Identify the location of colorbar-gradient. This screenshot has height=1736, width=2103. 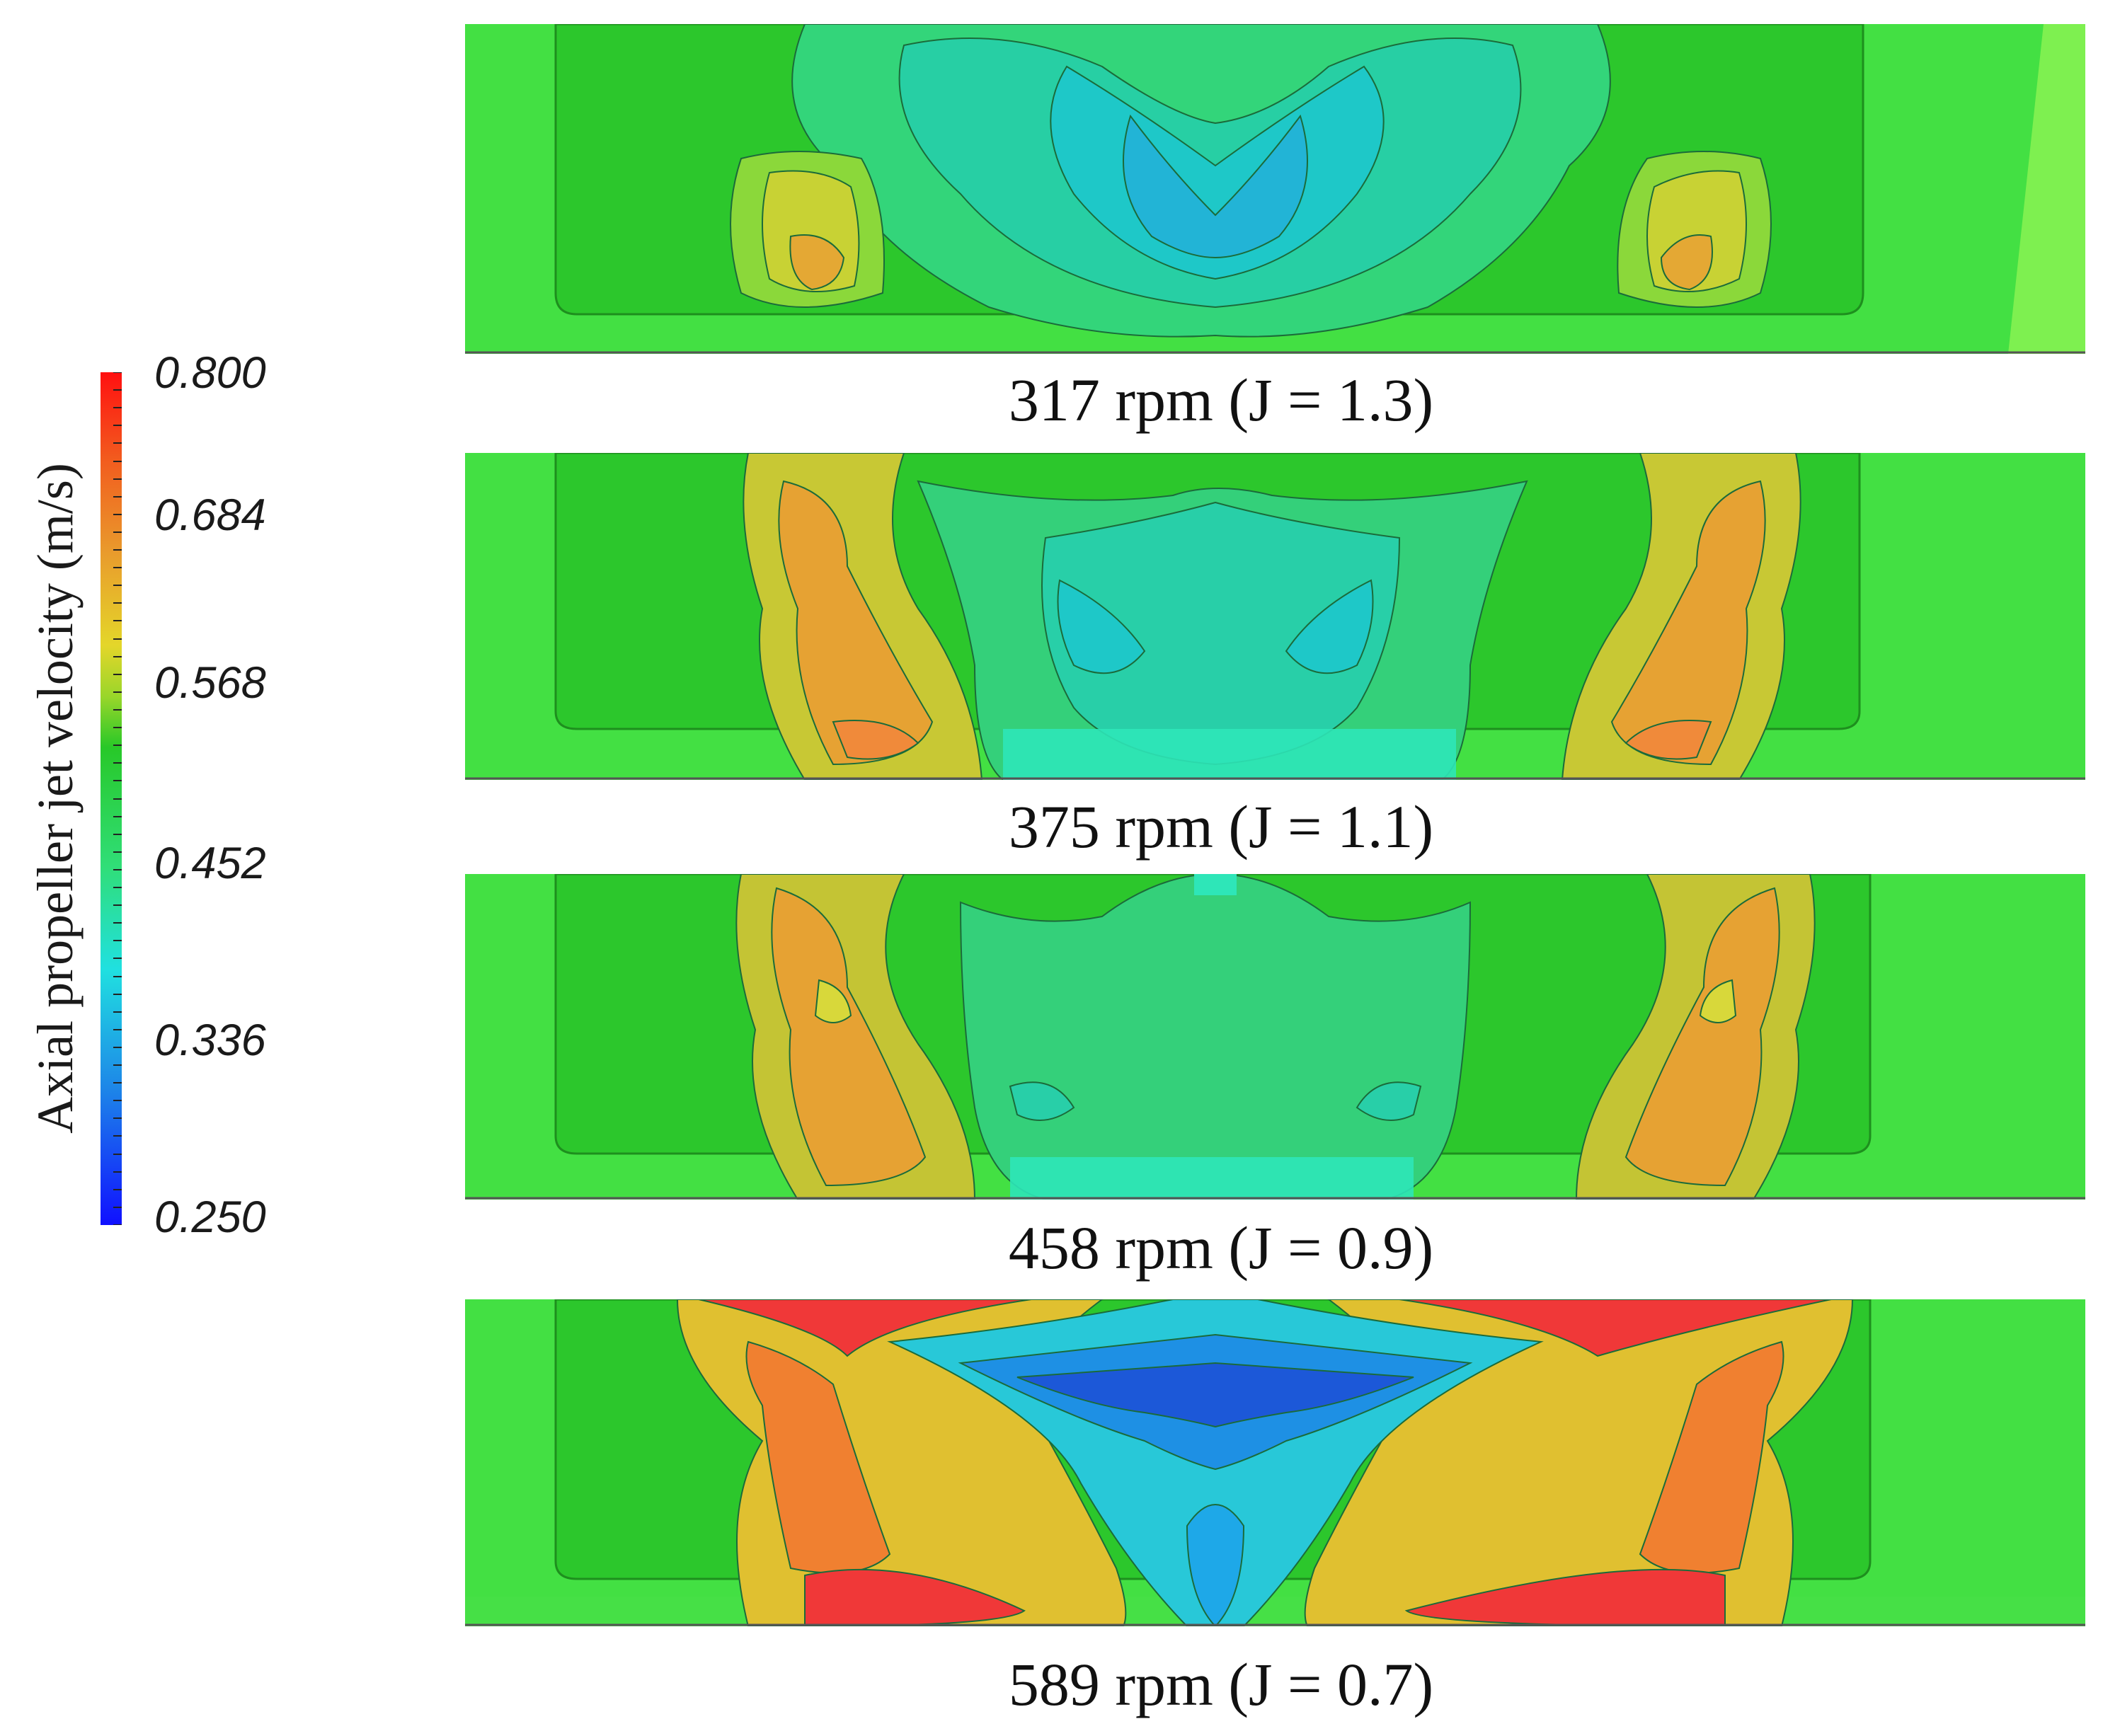
(111, 798).